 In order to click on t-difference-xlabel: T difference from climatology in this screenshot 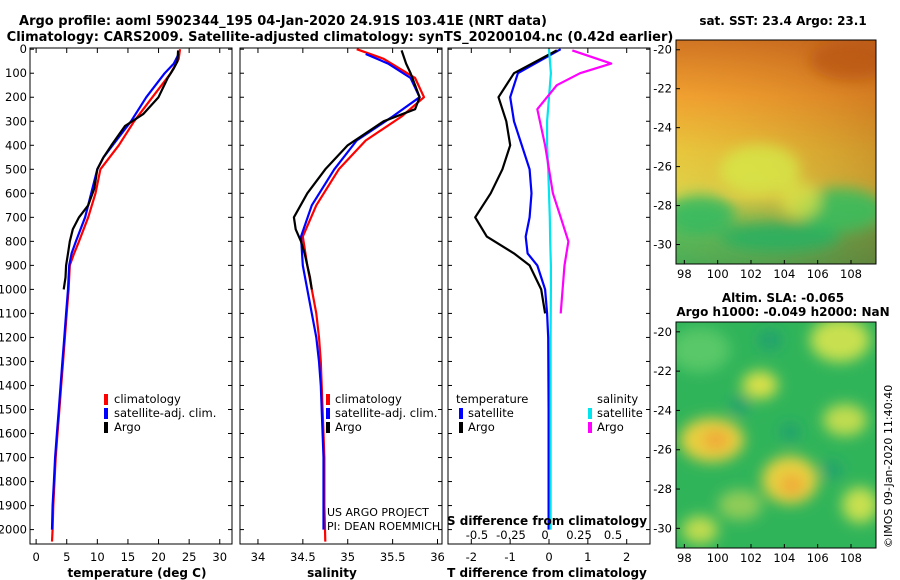, I will do `click(547, 573)`.